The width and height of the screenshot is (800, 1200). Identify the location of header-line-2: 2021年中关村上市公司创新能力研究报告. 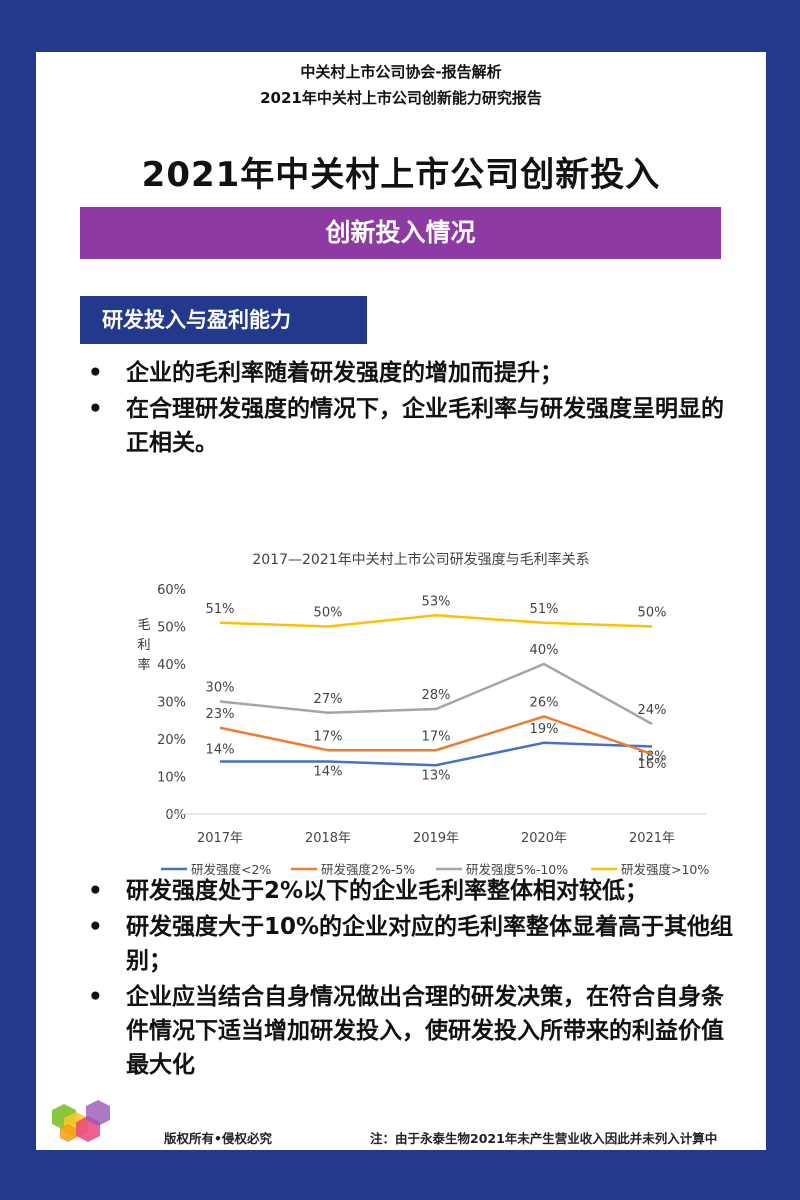
(401, 98).